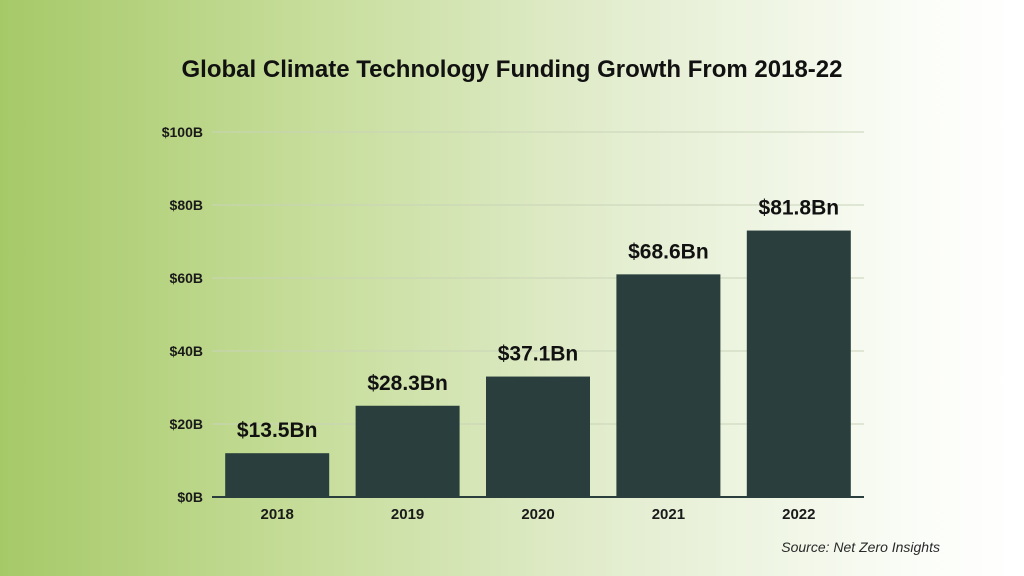 Image resolution: width=1024 pixels, height=576 pixels. I want to click on y-tick-label: $100B, so click(182, 132).